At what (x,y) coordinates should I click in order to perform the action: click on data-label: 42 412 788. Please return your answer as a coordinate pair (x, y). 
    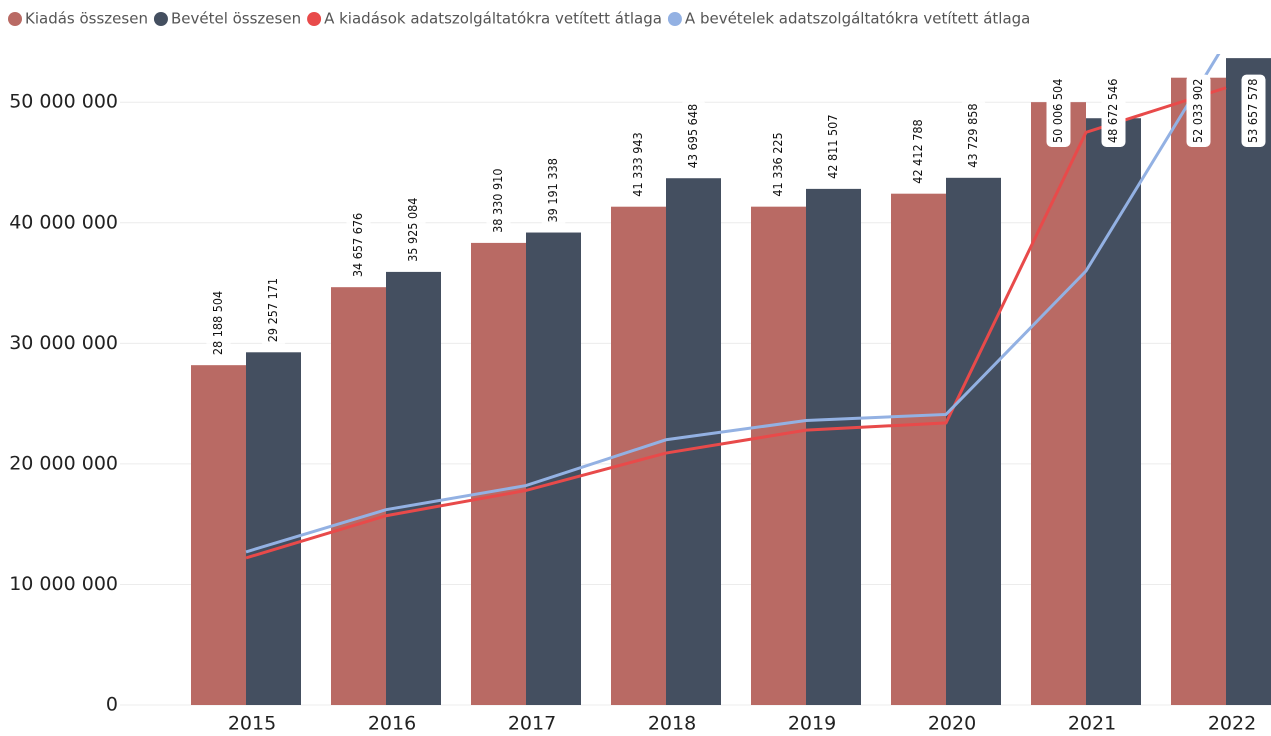
    Looking at the image, I should click on (918, 151).